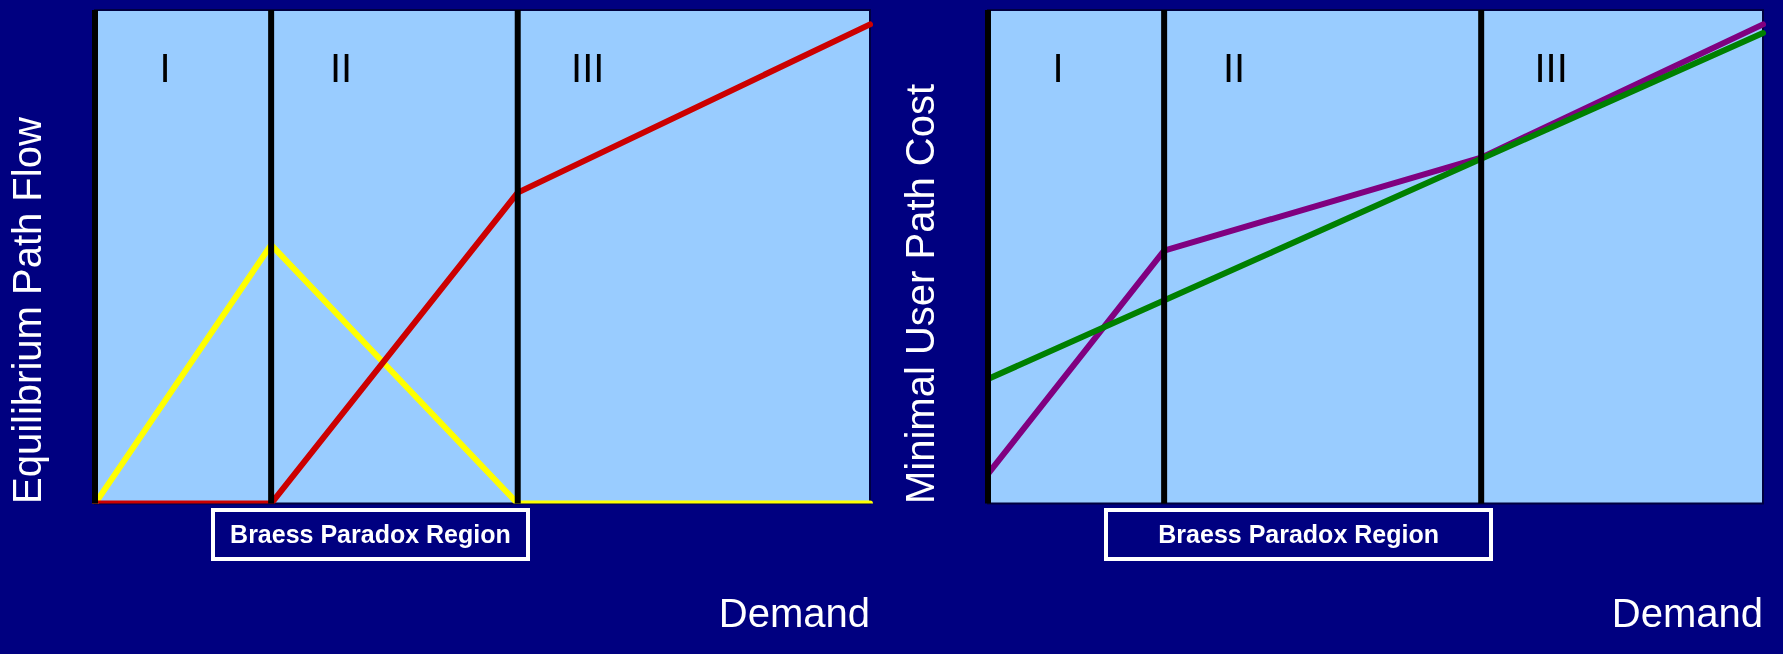 The height and width of the screenshot is (654, 1783). Describe the element at coordinates (920, 293) in the screenshot. I see `y-axis-title: Minimal User Path Cost` at that location.